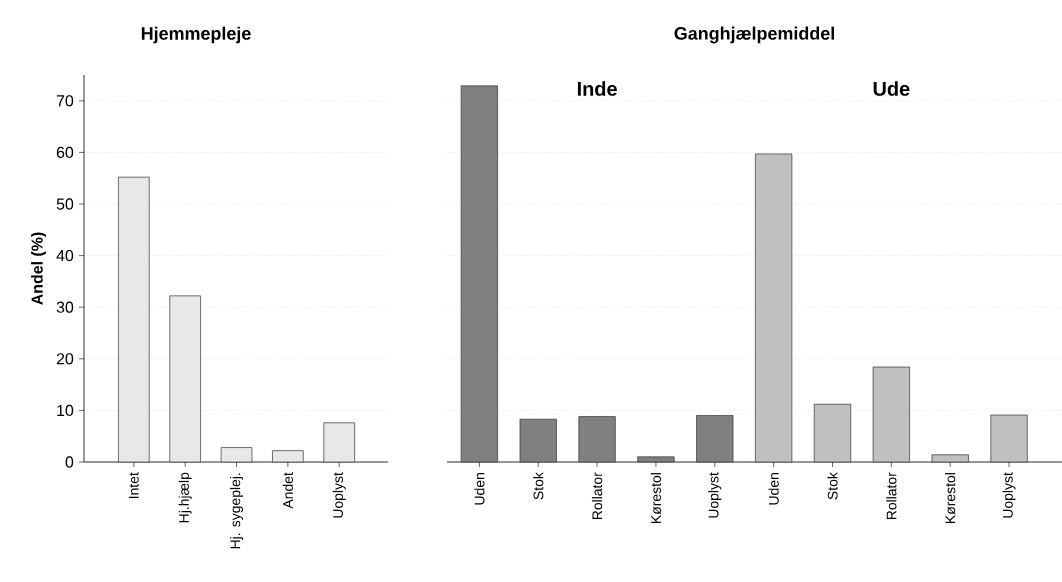 The image size is (1062, 582). What do you see at coordinates (69, 462) in the screenshot?
I see `y-tick-label: 0` at bounding box center [69, 462].